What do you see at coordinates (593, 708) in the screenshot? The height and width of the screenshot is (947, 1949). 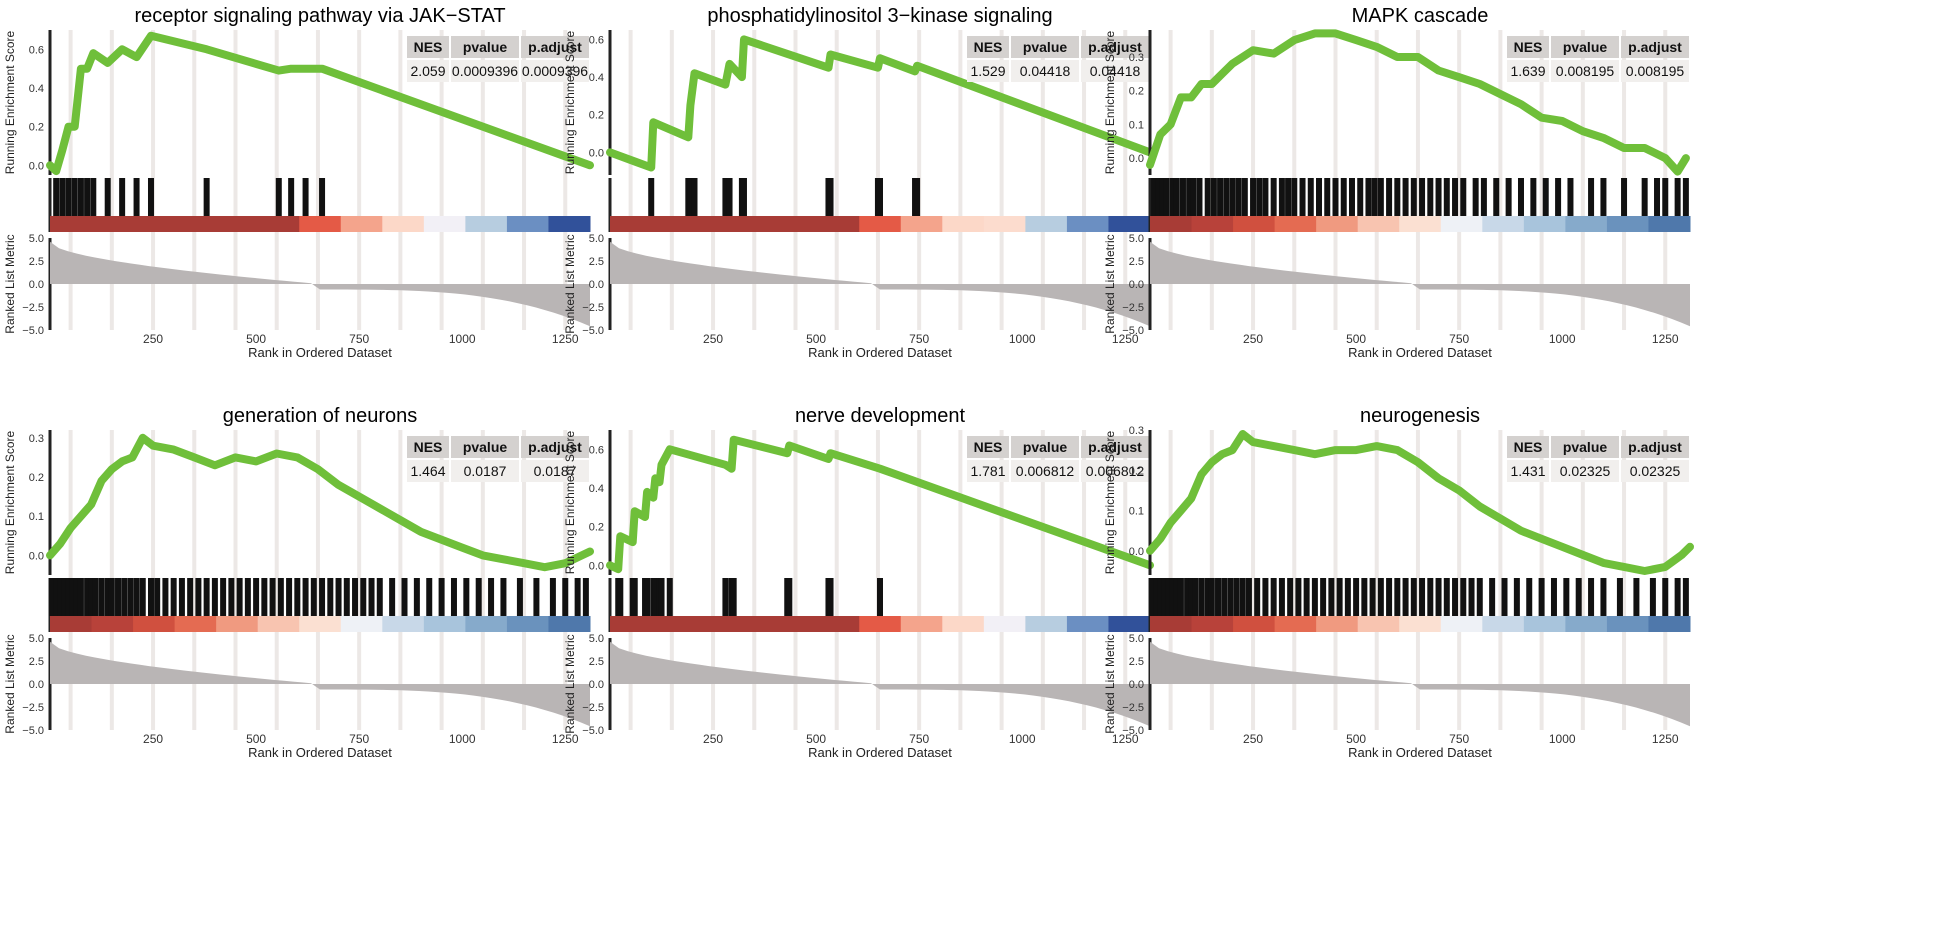 I see `metric-y-tick-label: −2.5` at bounding box center [593, 708].